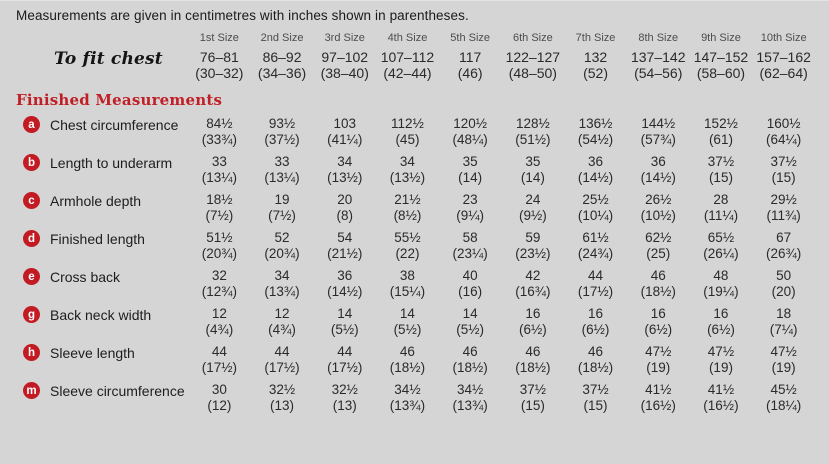  I want to click on measurement-cell: 61½ (24¾), so click(595, 246).